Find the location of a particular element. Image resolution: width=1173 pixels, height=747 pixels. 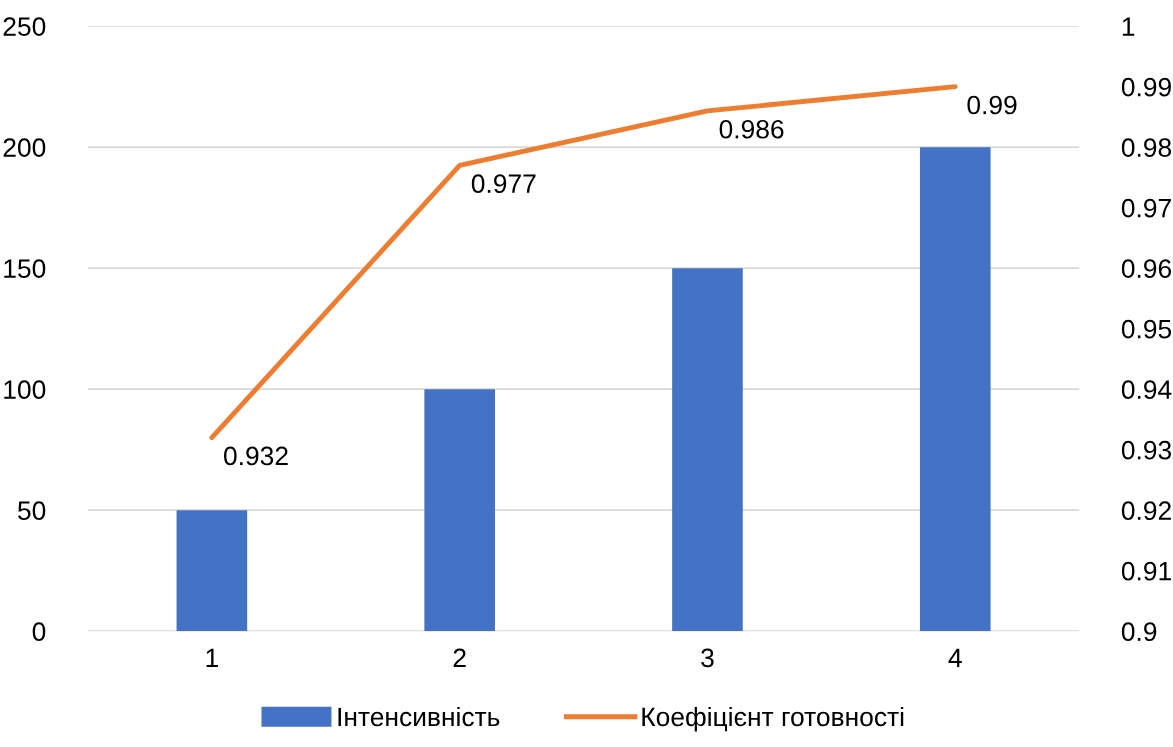

y-tick-label: 0 is located at coordinates (39, 632).